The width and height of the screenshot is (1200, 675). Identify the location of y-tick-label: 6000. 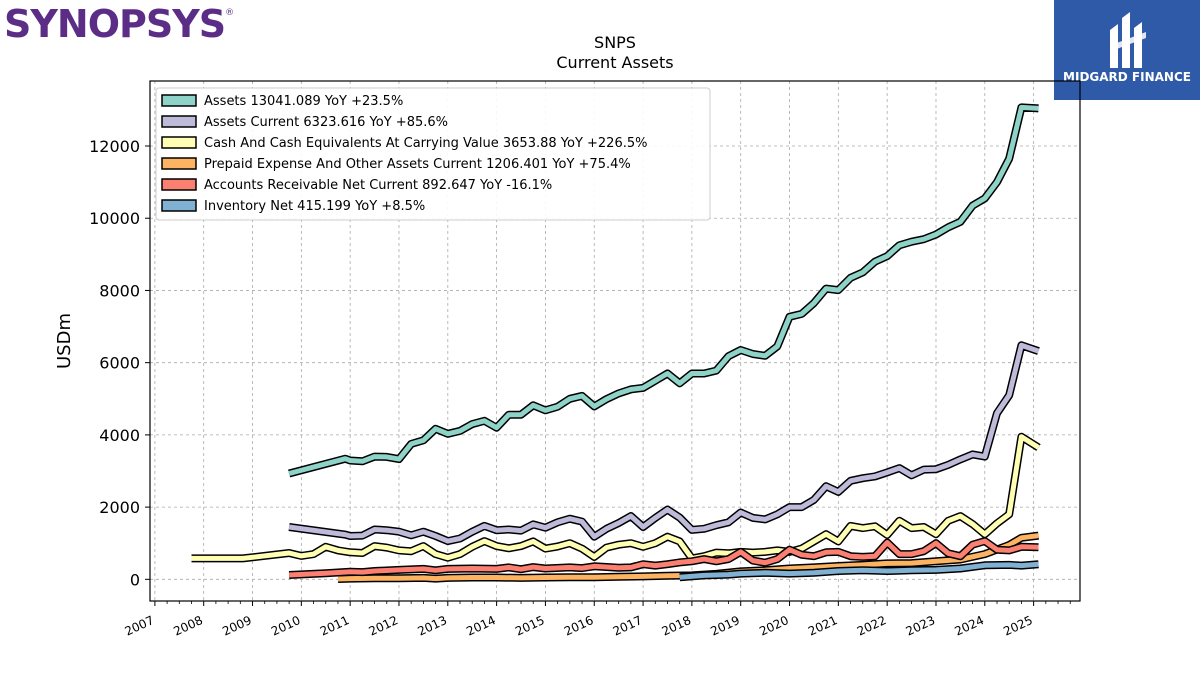
(119, 363).